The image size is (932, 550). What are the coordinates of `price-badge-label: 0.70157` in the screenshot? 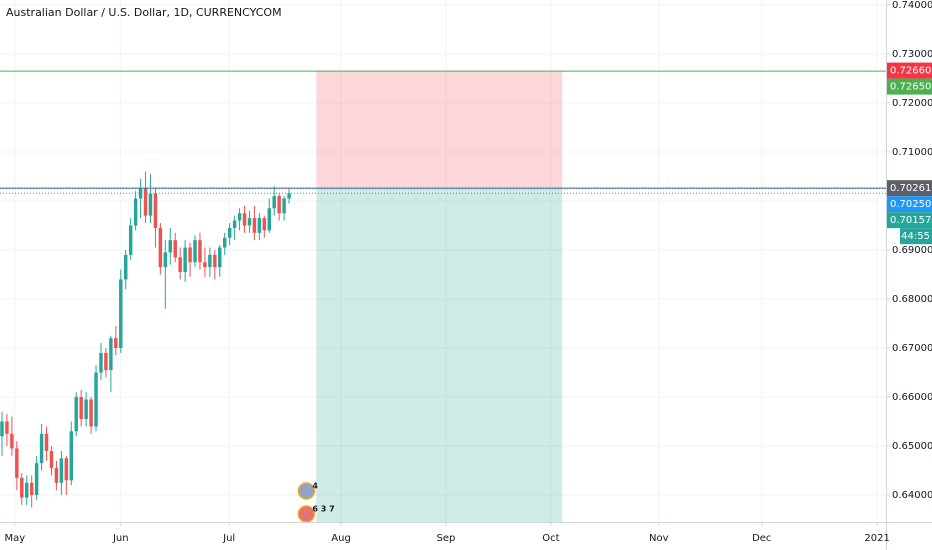 It's located at (910, 220).